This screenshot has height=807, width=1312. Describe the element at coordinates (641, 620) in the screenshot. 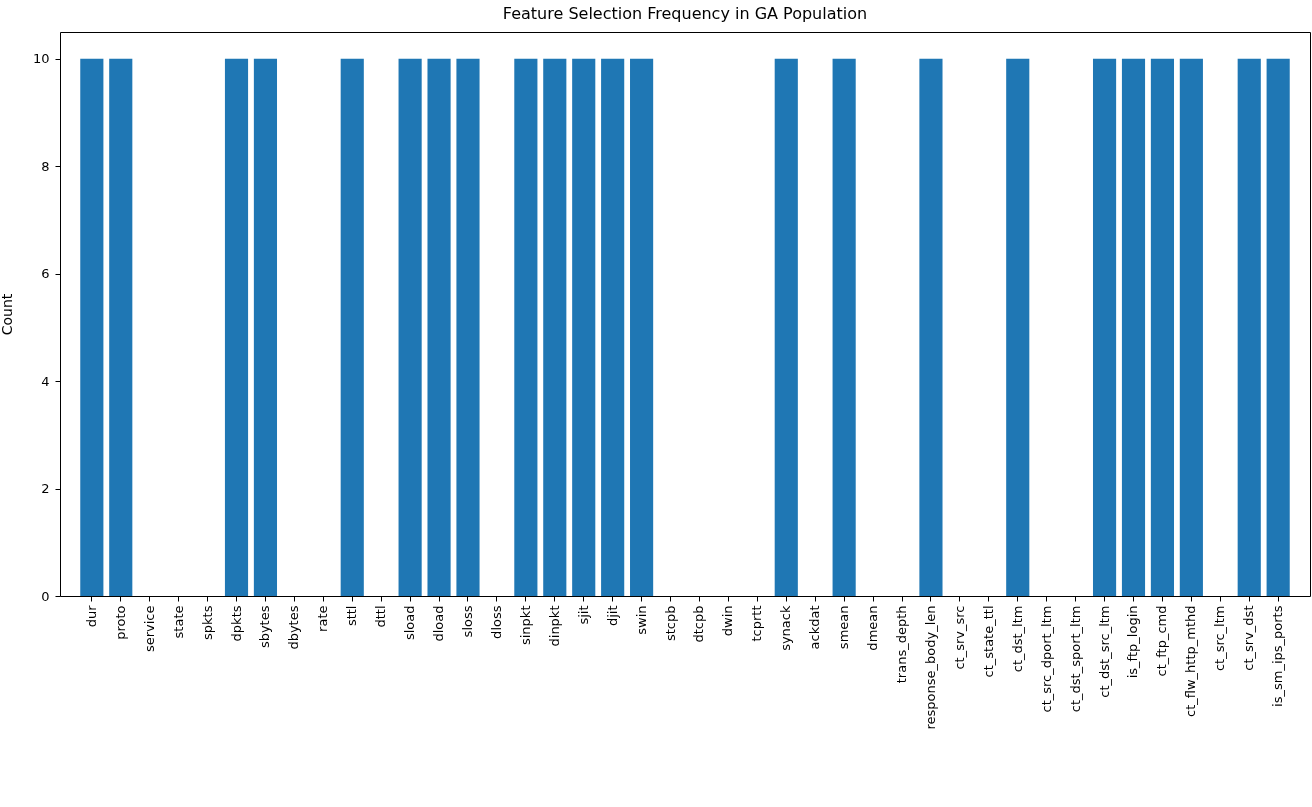

I see `x-tick-label: swin` at that location.